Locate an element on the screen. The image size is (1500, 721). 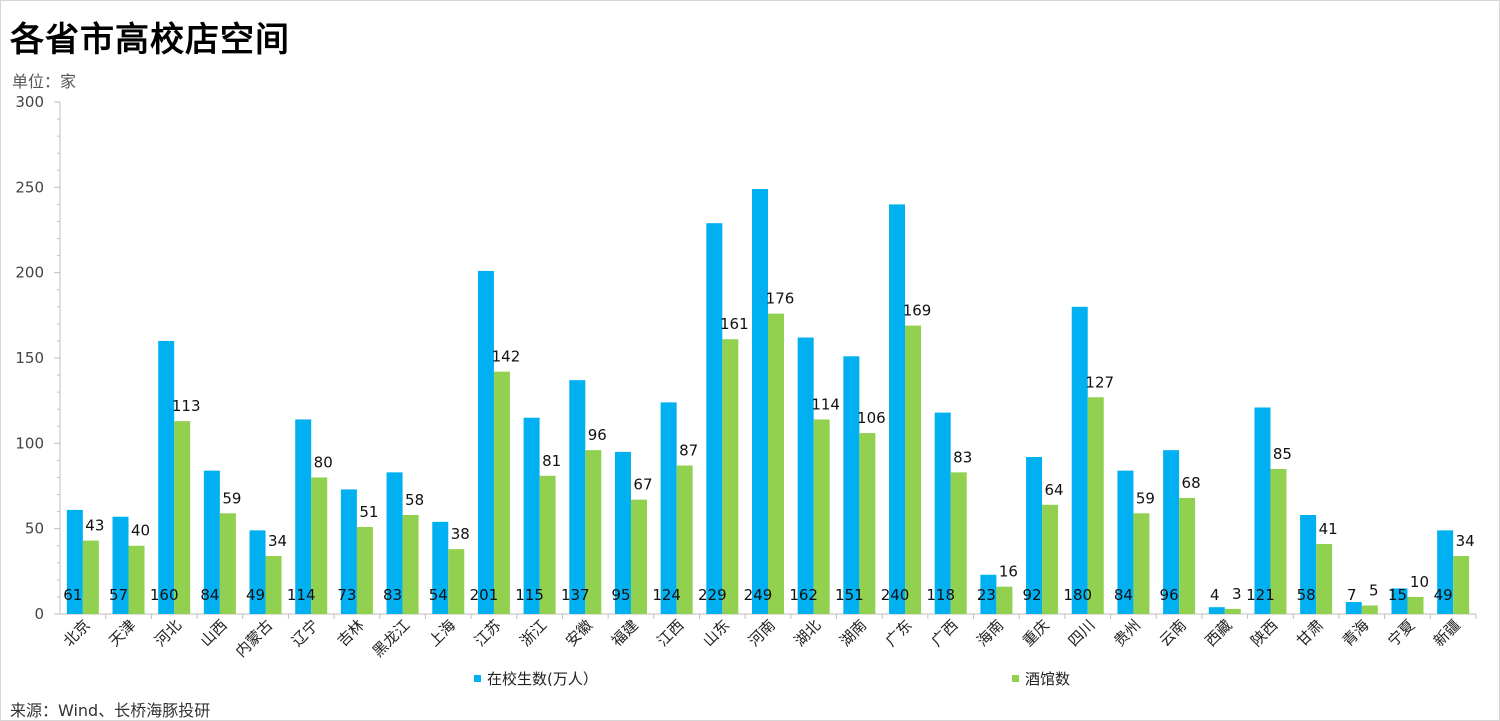
data-label-bars: 114 is located at coordinates (825, 404).